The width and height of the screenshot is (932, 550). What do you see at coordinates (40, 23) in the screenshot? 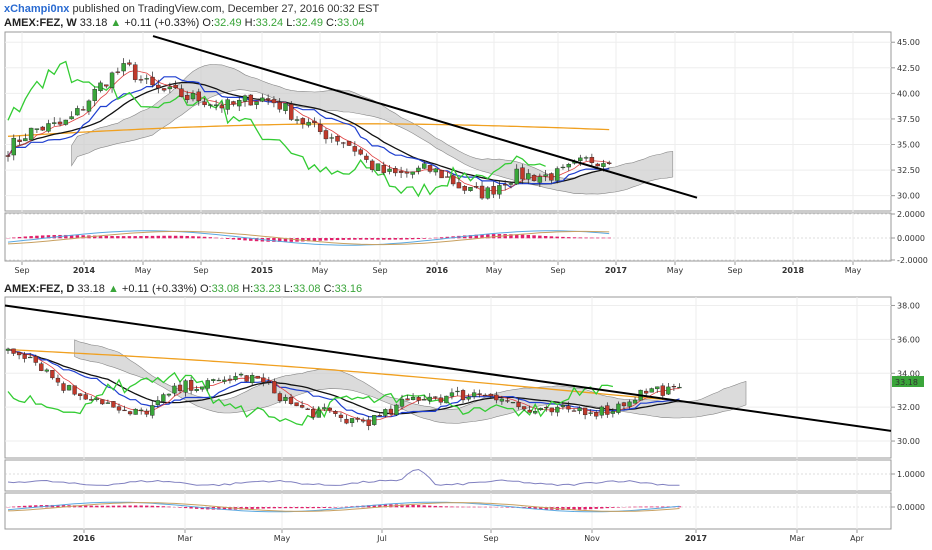
I see `weekly-symbol: AMEX:FEZ, W` at bounding box center [40, 23].